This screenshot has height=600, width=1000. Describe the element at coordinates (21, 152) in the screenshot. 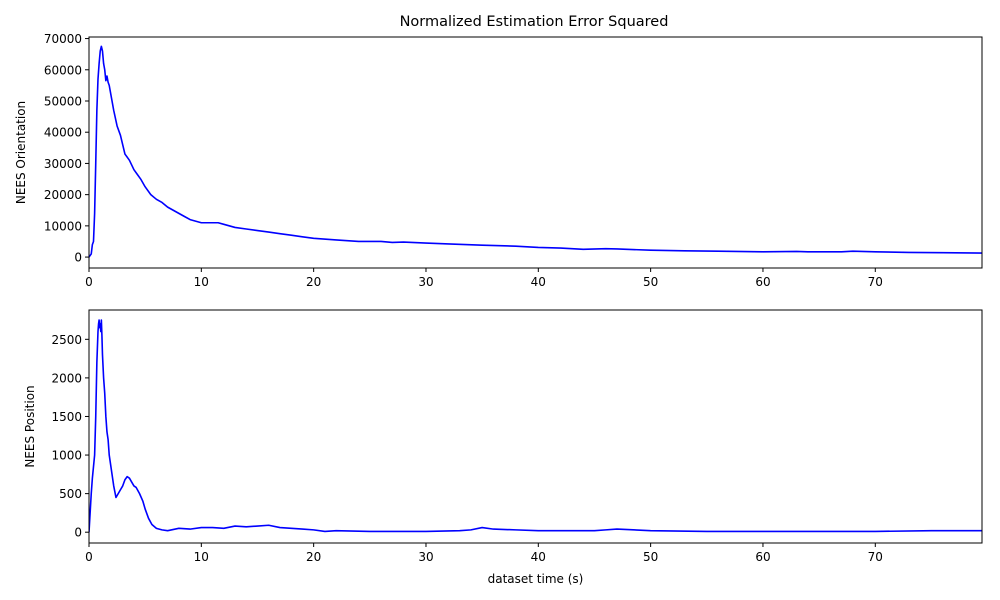

I see `y-axis-label-1: NEES Orientation` at that location.